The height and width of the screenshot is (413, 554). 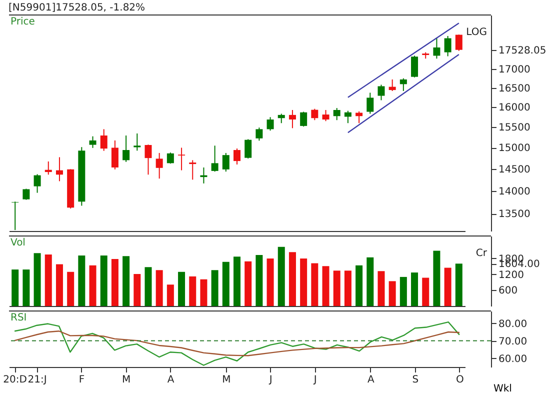 I want to click on y-tick-label: 17528.05, so click(x=522, y=50).